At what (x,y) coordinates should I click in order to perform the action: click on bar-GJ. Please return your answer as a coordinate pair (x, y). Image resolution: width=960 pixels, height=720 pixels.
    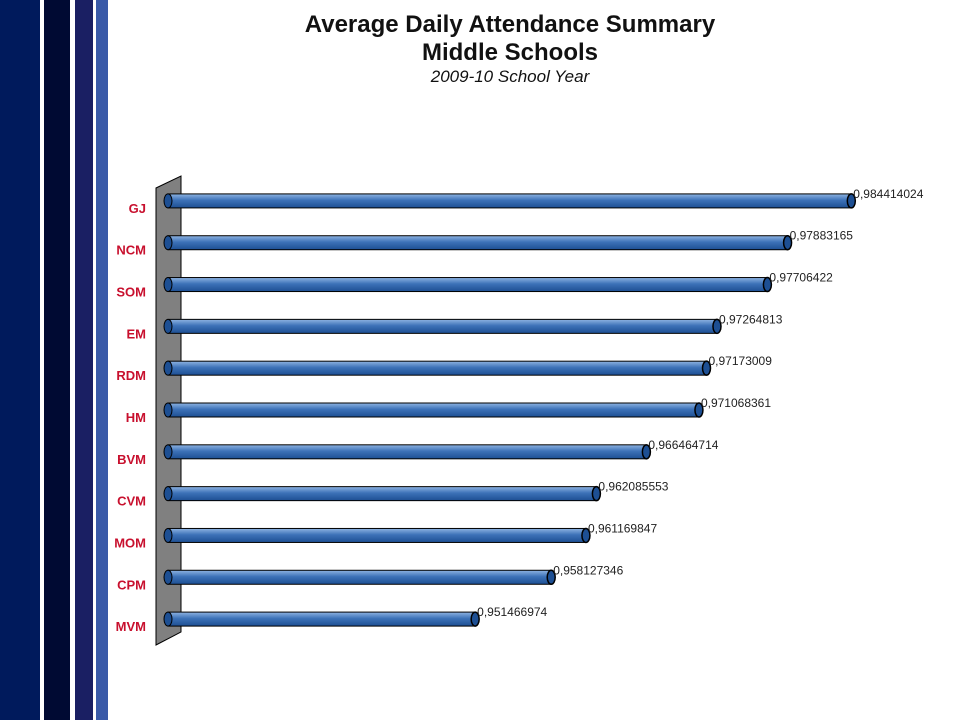
    Looking at the image, I should click on (510, 201).